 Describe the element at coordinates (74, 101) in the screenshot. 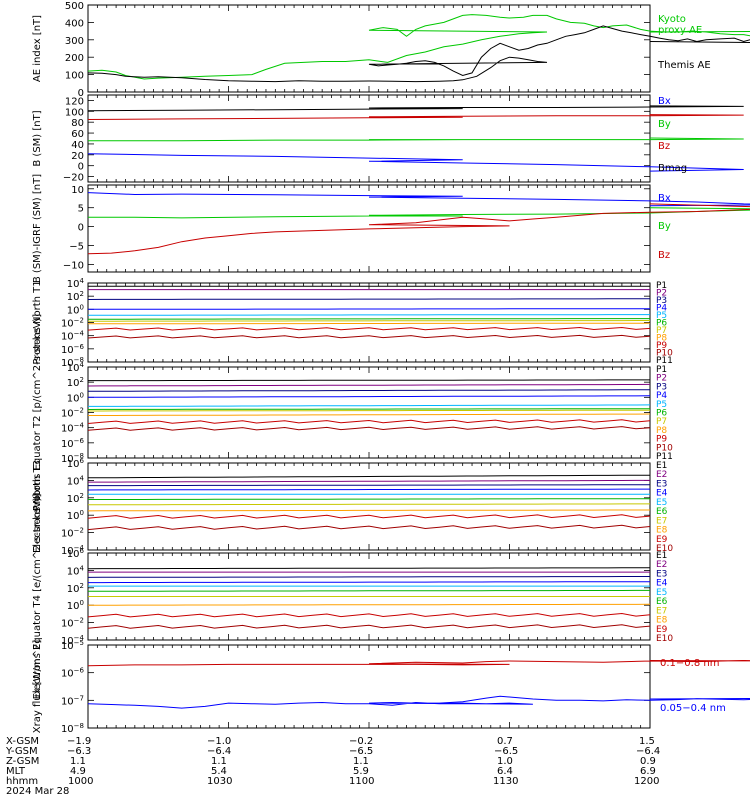

I see `y-tick-label: 120` at that location.